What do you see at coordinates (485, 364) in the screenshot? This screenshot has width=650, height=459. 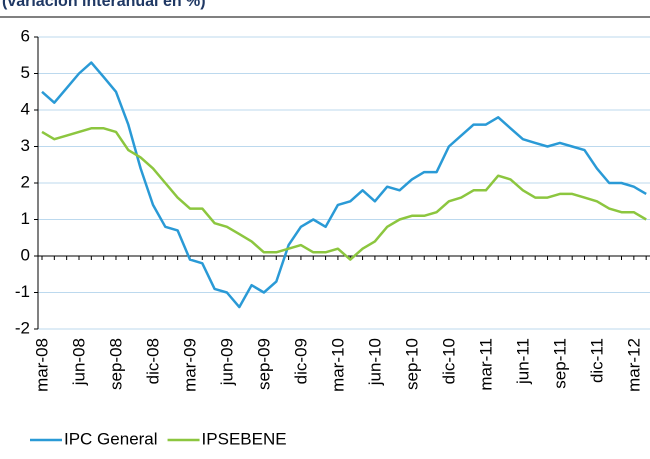 I see `x-tick-label: mar-11` at bounding box center [485, 364].